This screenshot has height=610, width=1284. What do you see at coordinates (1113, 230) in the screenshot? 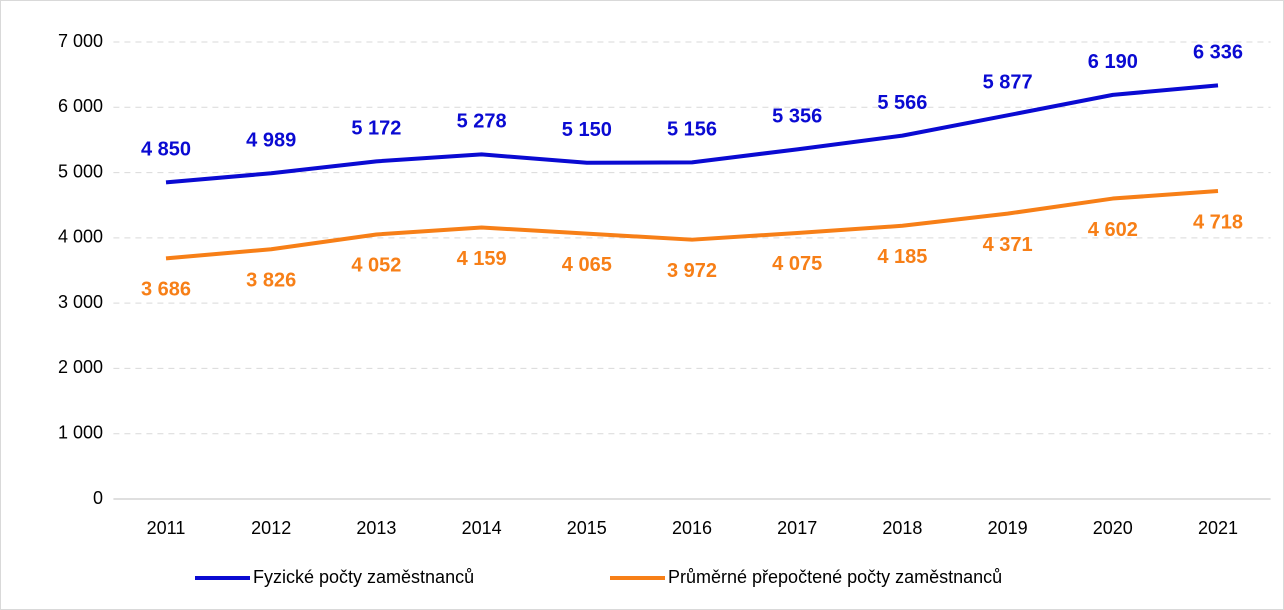
I see `data-label: 4 602` at bounding box center [1113, 230].